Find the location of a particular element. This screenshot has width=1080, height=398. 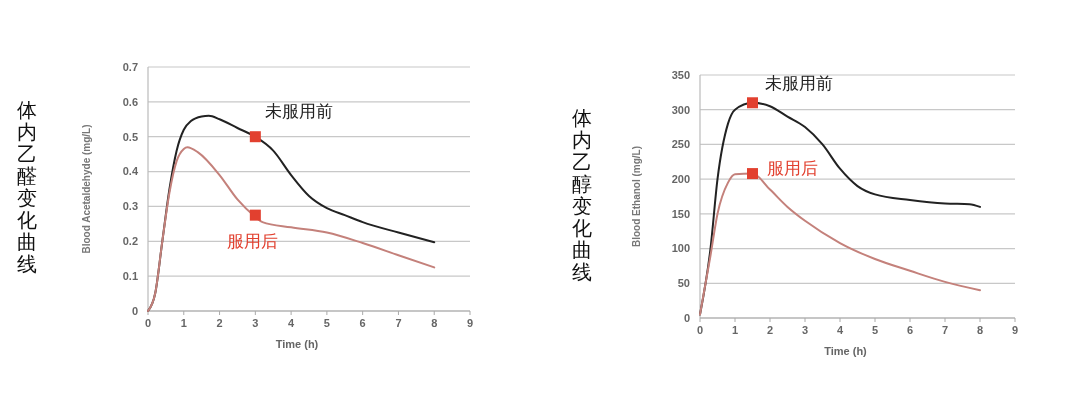

y-tick-label: 250 is located at coordinates (680, 144).